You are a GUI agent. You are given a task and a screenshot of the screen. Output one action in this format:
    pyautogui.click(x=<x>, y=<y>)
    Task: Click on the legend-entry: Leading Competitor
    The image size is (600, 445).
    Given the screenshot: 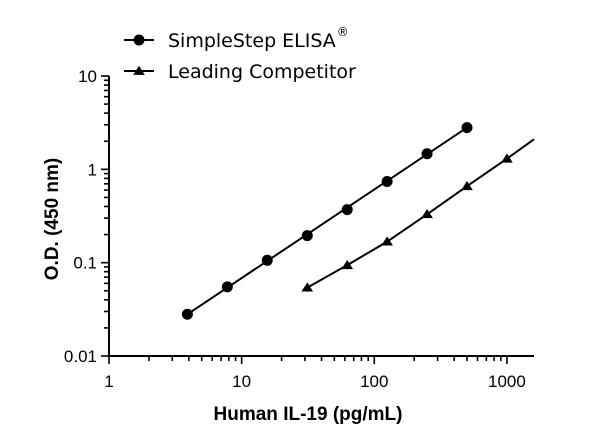 What is the action you would take?
    pyautogui.click(x=240, y=72)
    